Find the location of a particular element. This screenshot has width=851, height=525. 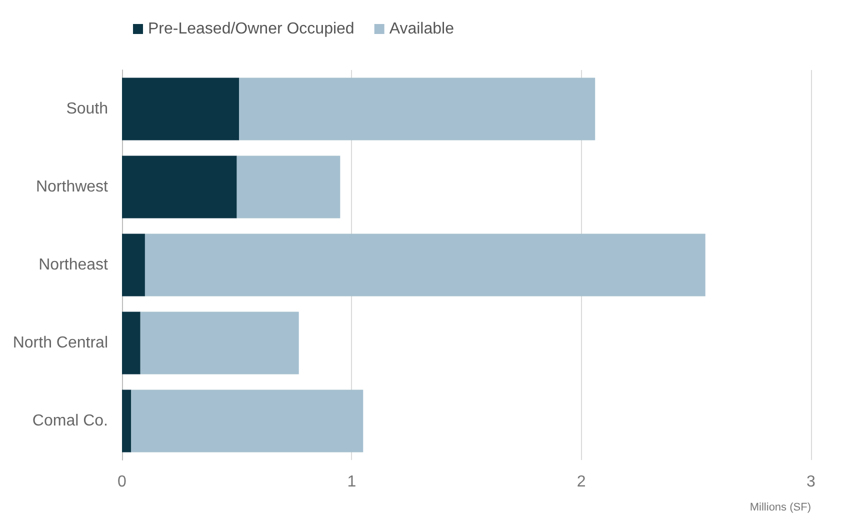

y-tick-label: South is located at coordinates (87, 109).